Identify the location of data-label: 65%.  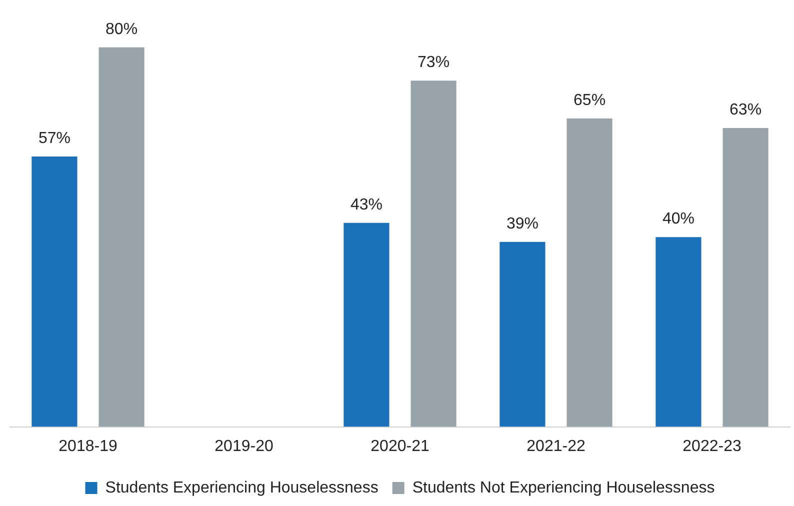
(590, 100).